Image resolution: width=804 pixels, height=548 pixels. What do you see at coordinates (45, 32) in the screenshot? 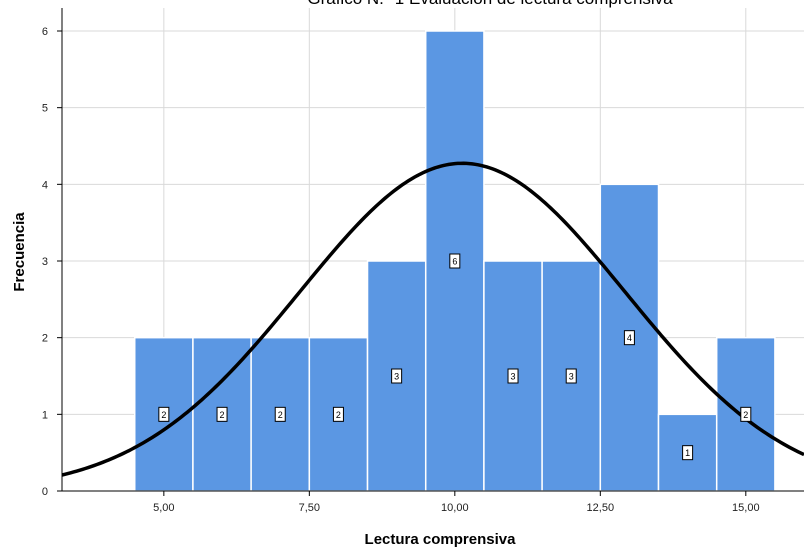
I see `y-tick-label: 6` at bounding box center [45, 32].